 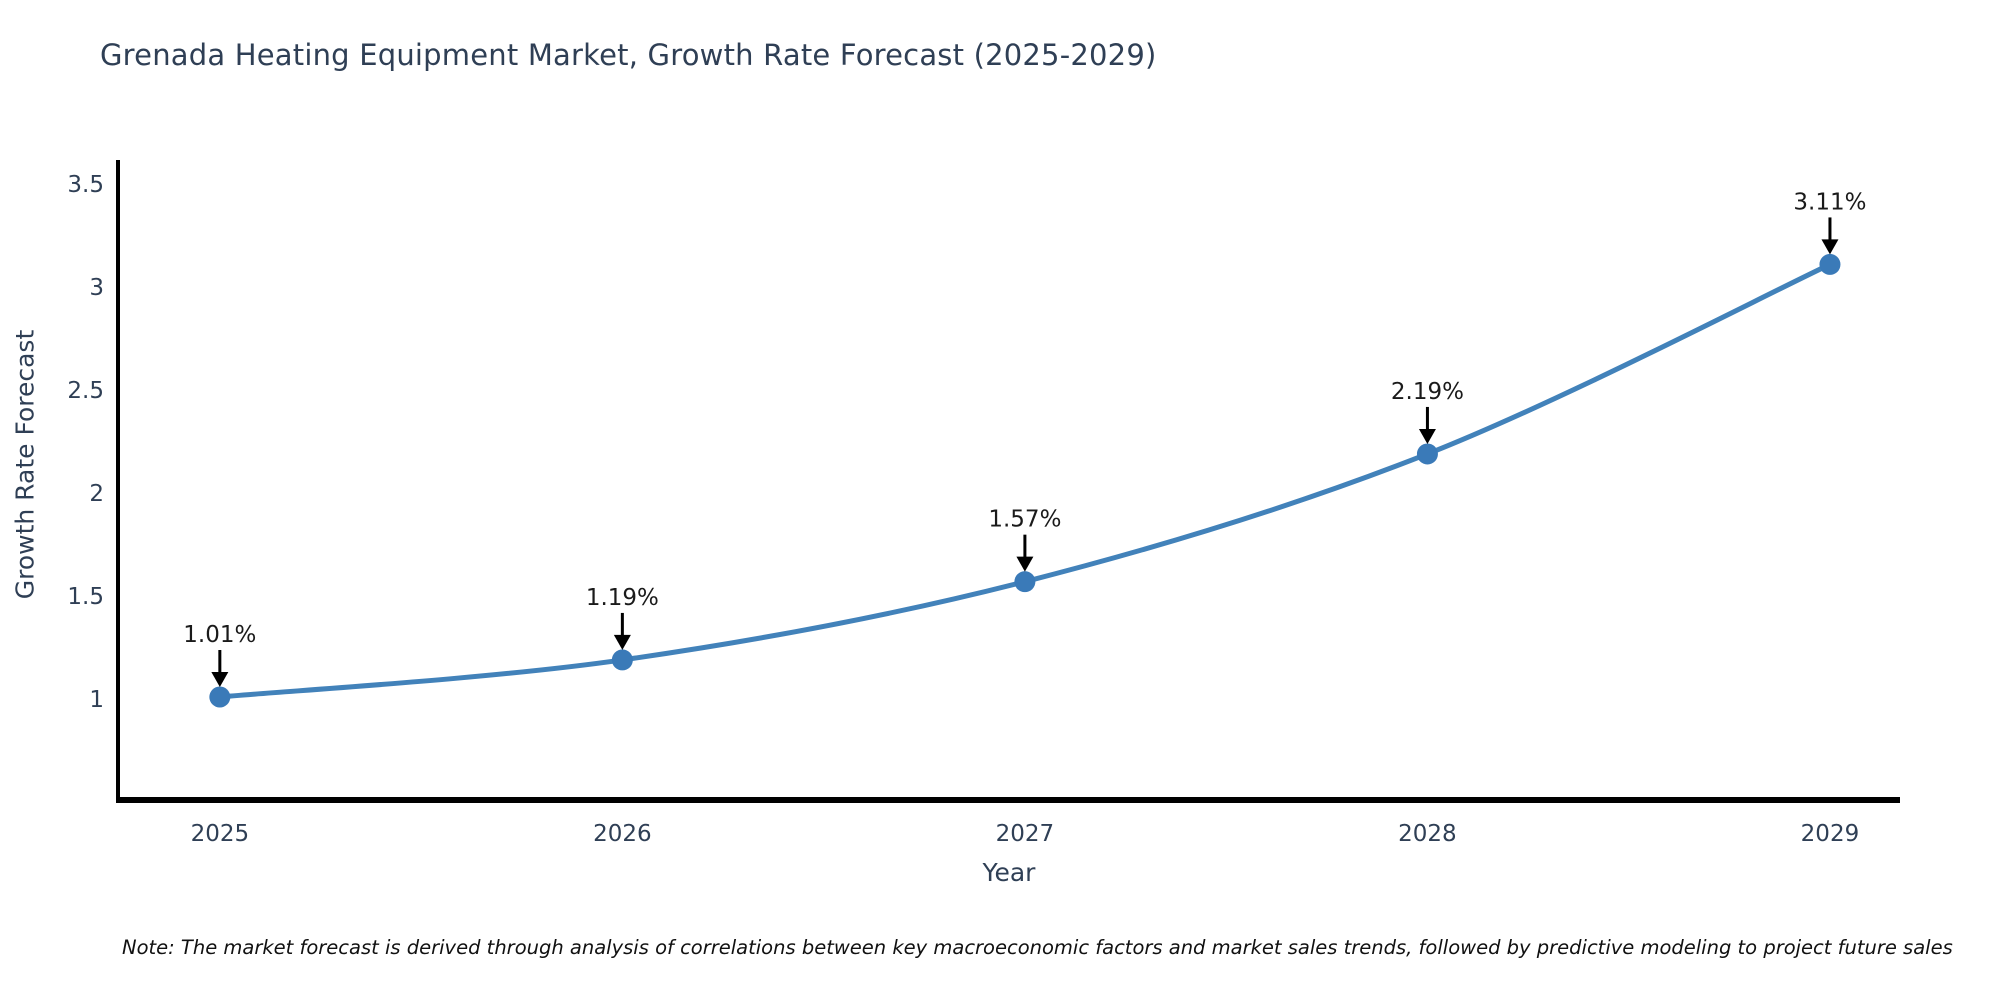 What do you see at coordinates (1427, 392) in the screenshot?
I see `data-point-label: 2.19%` at bounding box center [1427, 392].